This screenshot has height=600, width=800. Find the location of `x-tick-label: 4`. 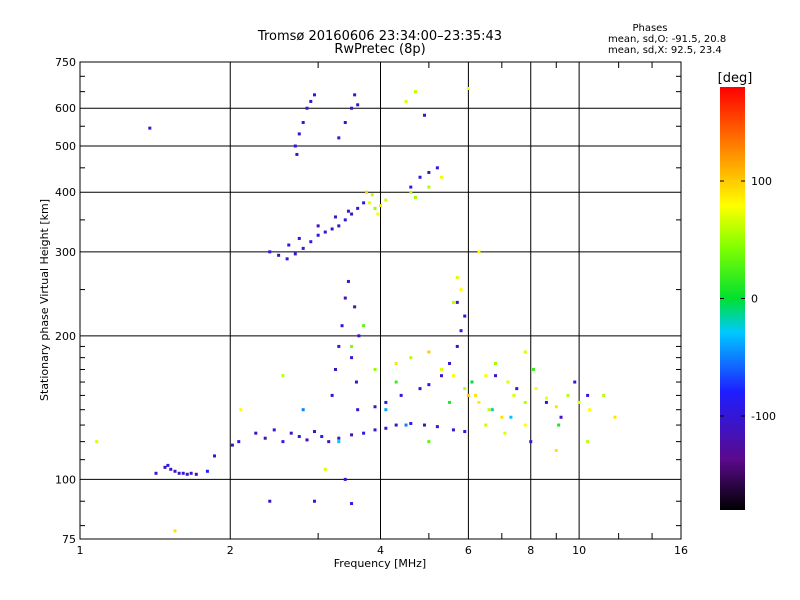

x-tick-label: 4 is located at coordinates (380, 550).